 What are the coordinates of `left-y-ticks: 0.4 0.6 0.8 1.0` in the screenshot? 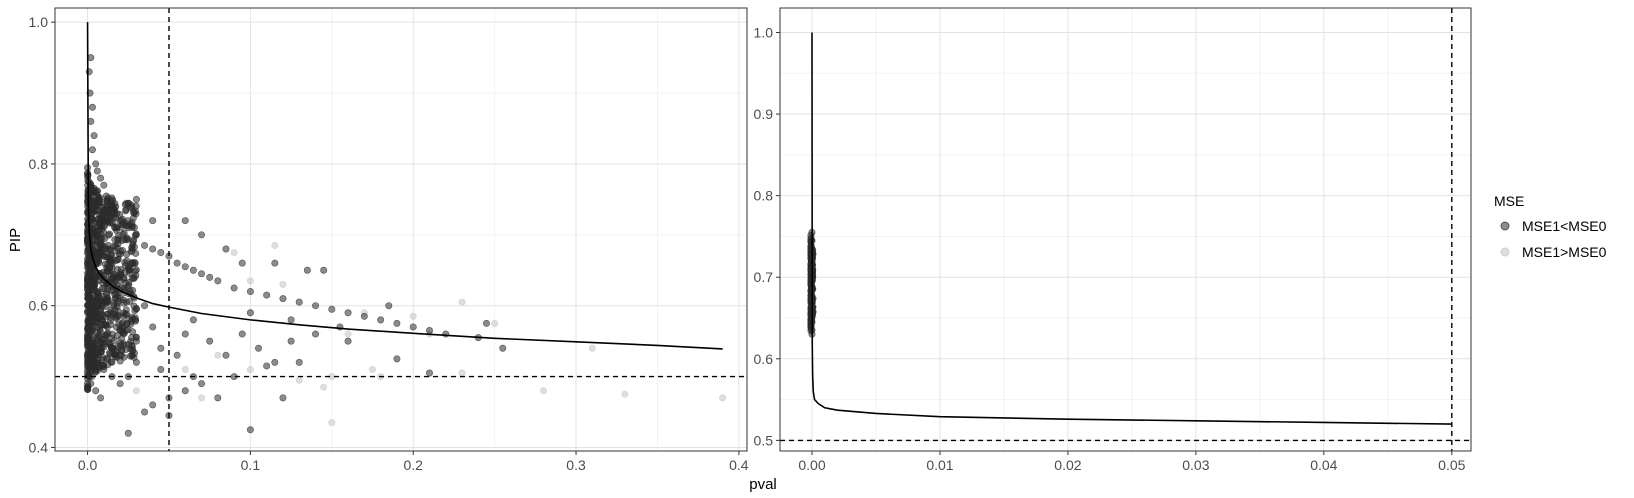 It's located at (42, 234).